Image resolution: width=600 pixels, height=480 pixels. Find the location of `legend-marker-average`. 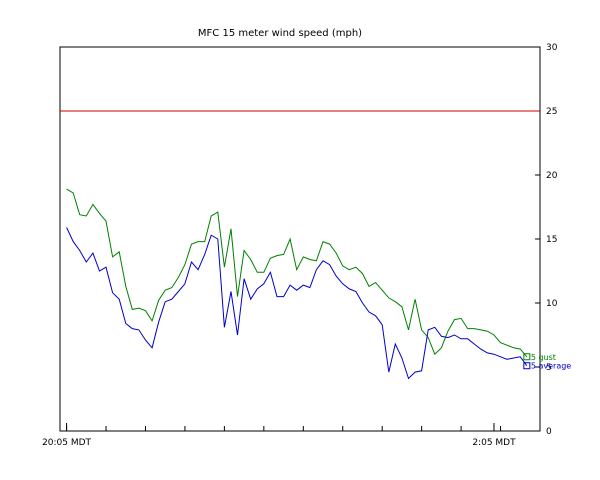

legend-marker-average is located at coordinates (527, 366).